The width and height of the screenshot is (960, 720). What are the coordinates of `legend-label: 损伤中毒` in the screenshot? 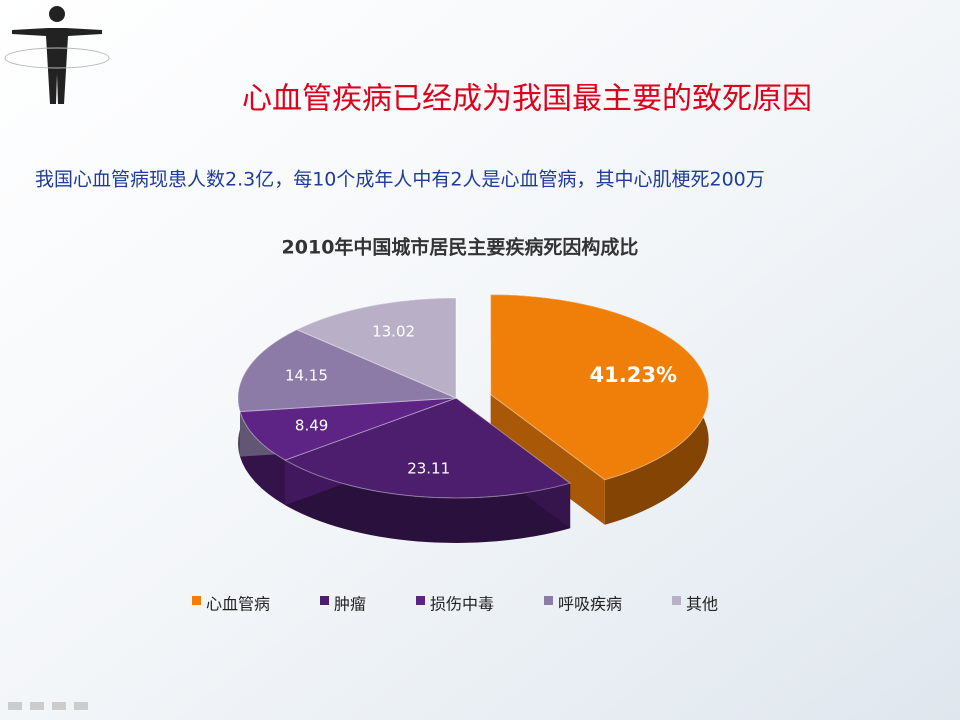 It's located at (462, 604).